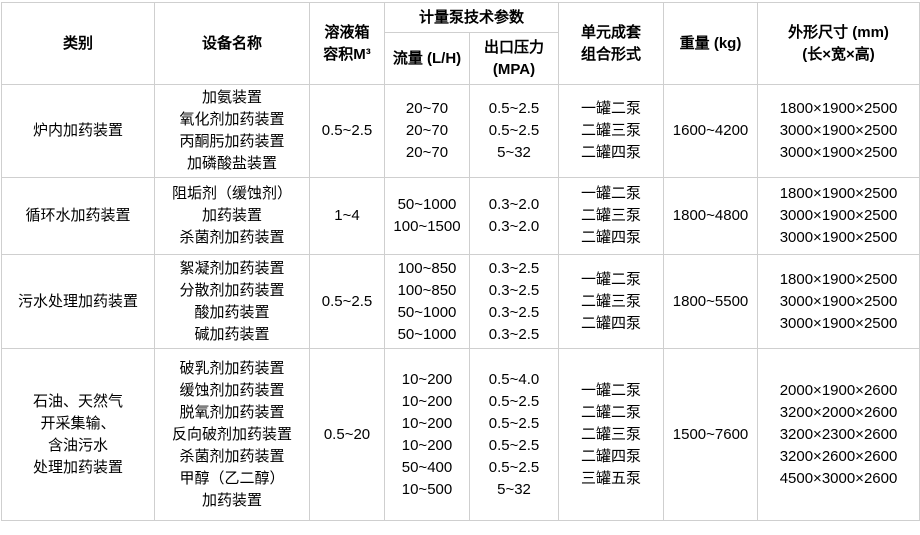 This screenshot has width=920, height=535. What do you see at coordinates (347, 216) in the screenshot?
I see `cell-tank-volume: 1~4` at bounding box center [347, 216].